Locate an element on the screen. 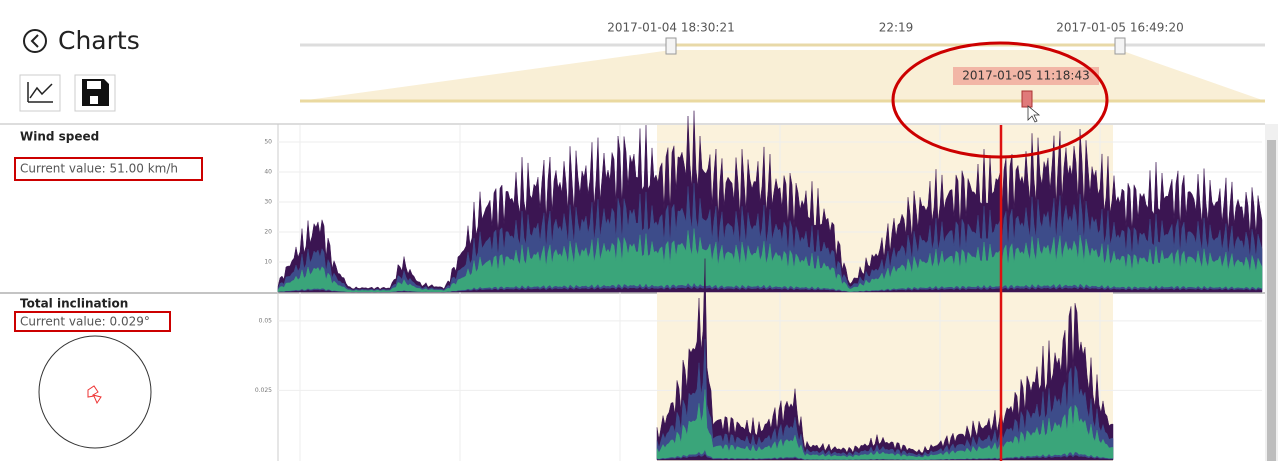 This screenshot has height=461, width=1278. panel-title: Wind speed is located at coordinates (59, 137).